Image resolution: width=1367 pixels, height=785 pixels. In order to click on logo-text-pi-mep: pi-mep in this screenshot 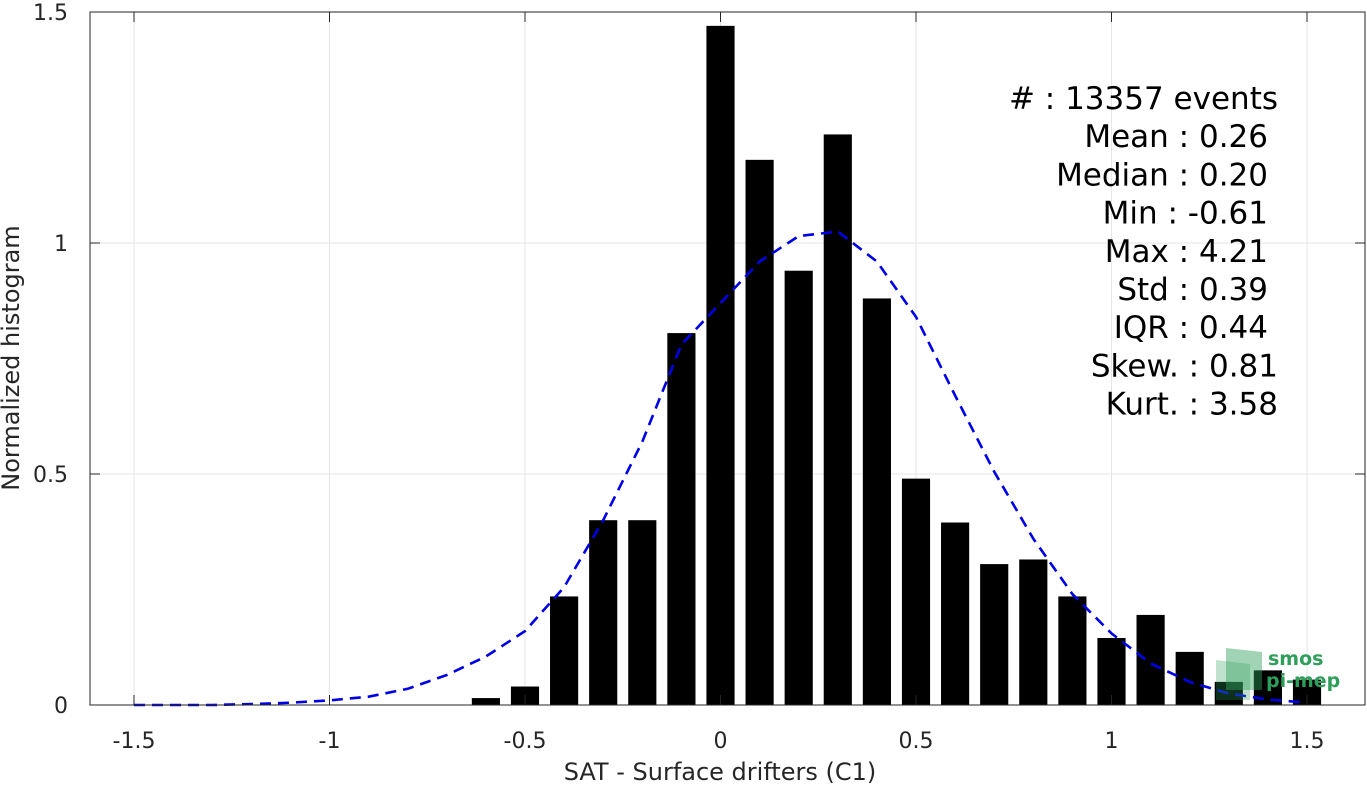, I will do `click(1303, 681)`.